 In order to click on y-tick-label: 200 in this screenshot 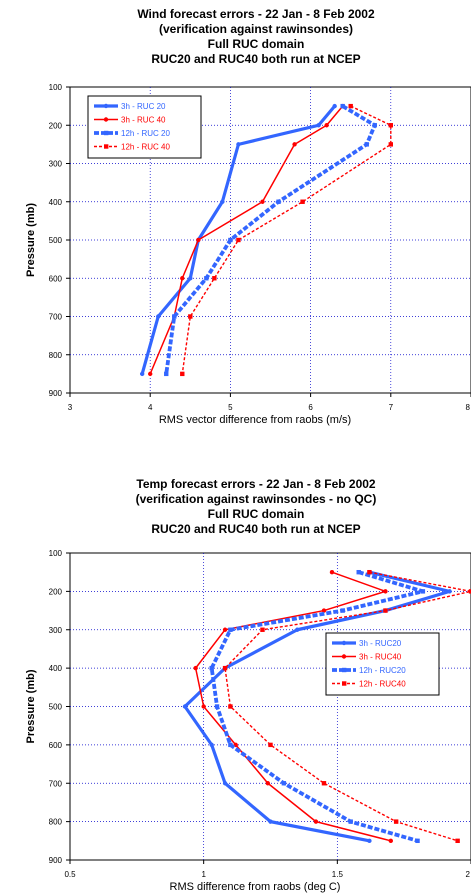, I will do `click(56, 591)`.